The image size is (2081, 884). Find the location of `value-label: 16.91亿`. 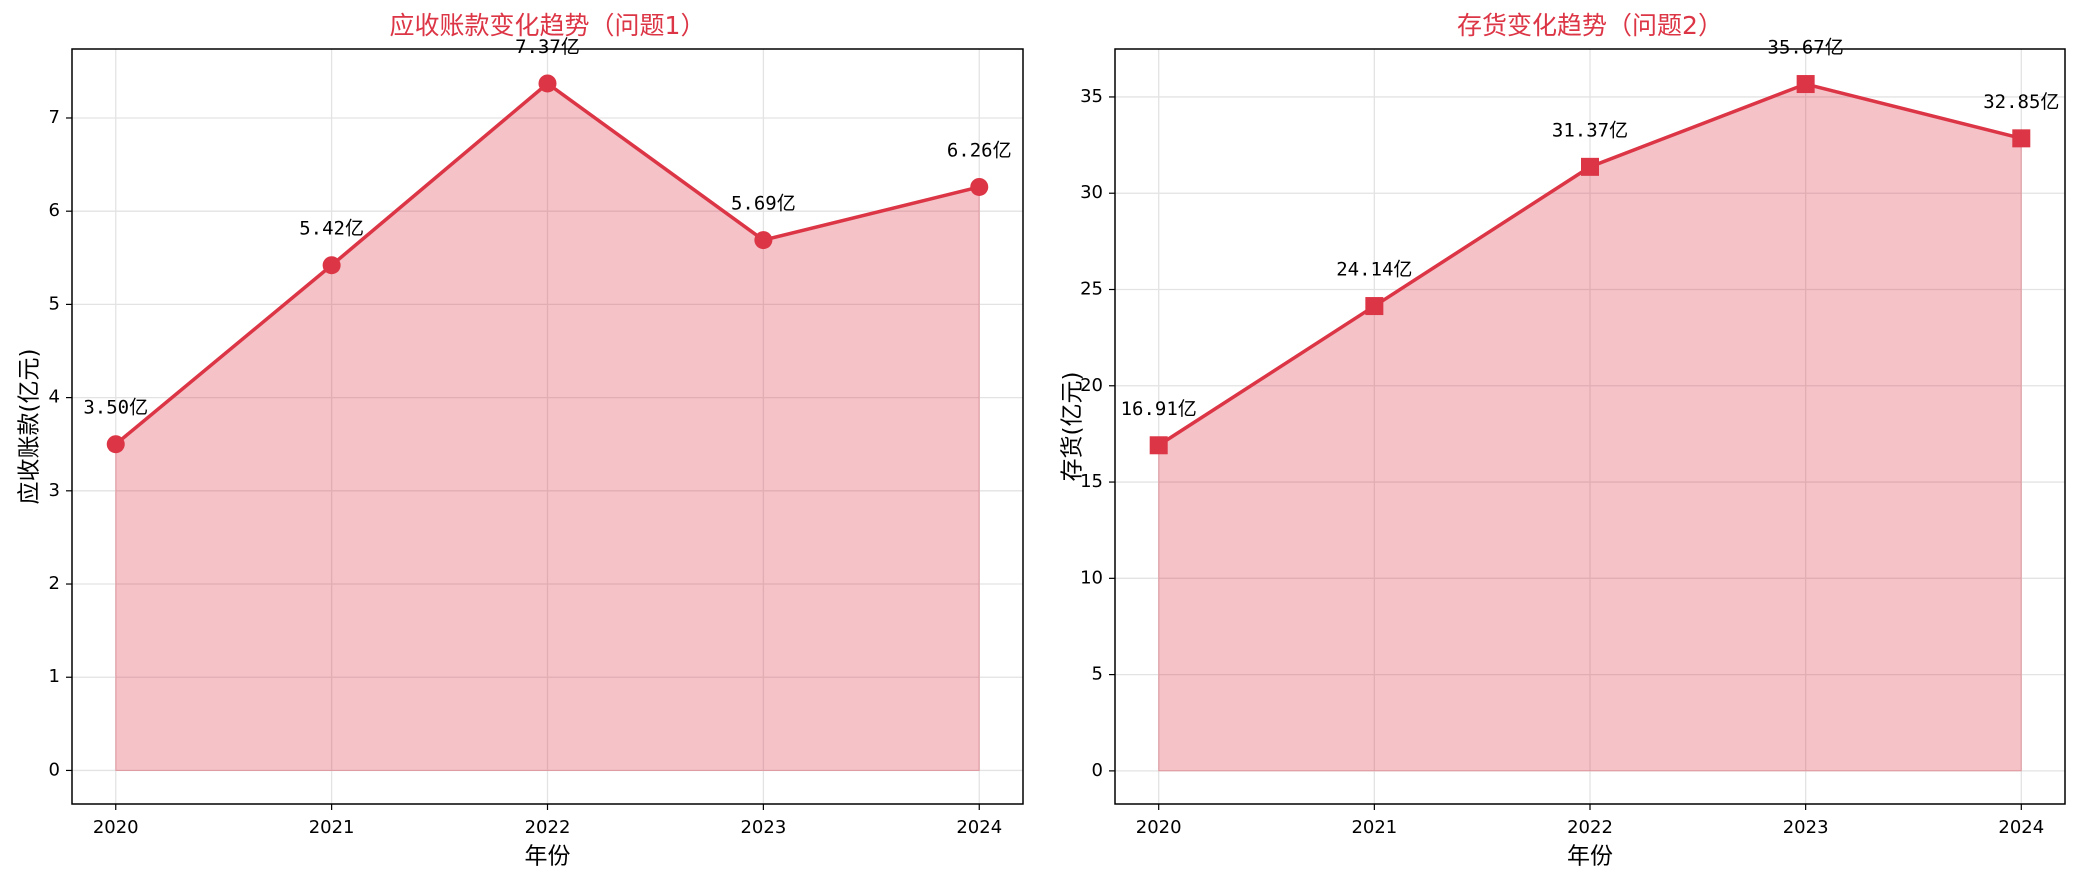

value-label: 16.91亿 is located at coordinates (1159, 409).